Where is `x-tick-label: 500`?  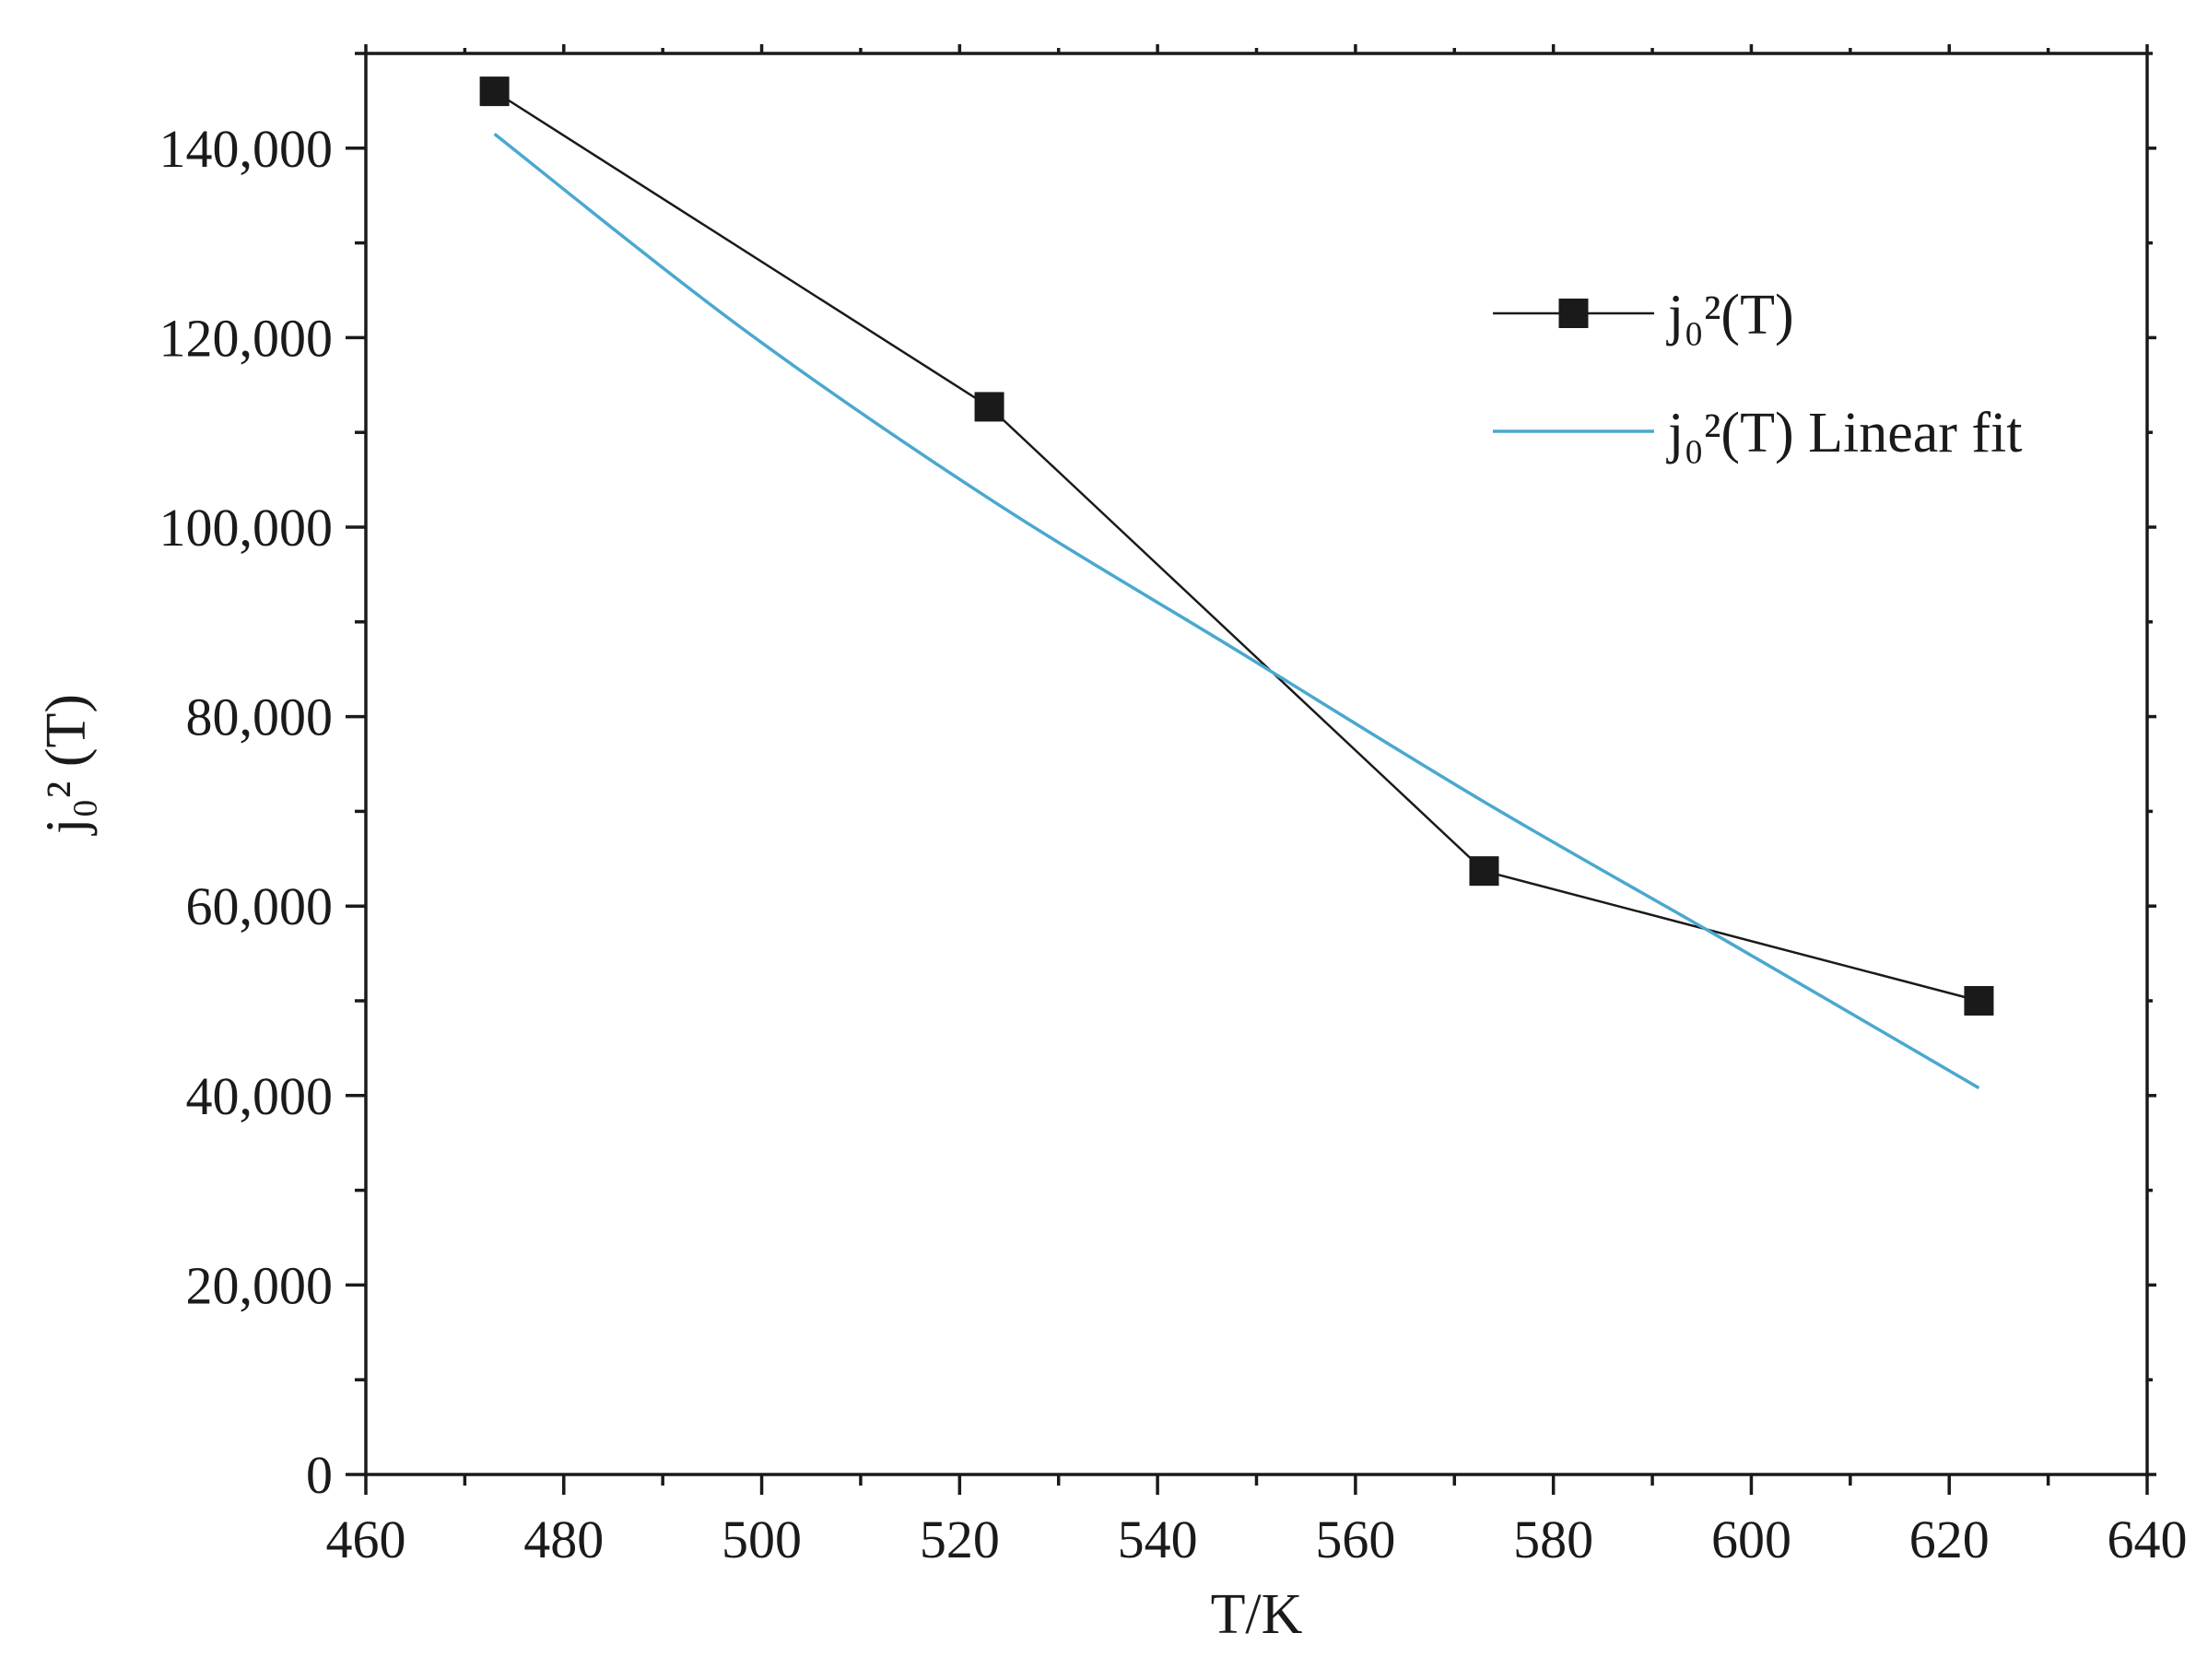
x-tick-label: 500 is located at coordinates (762, 1539).